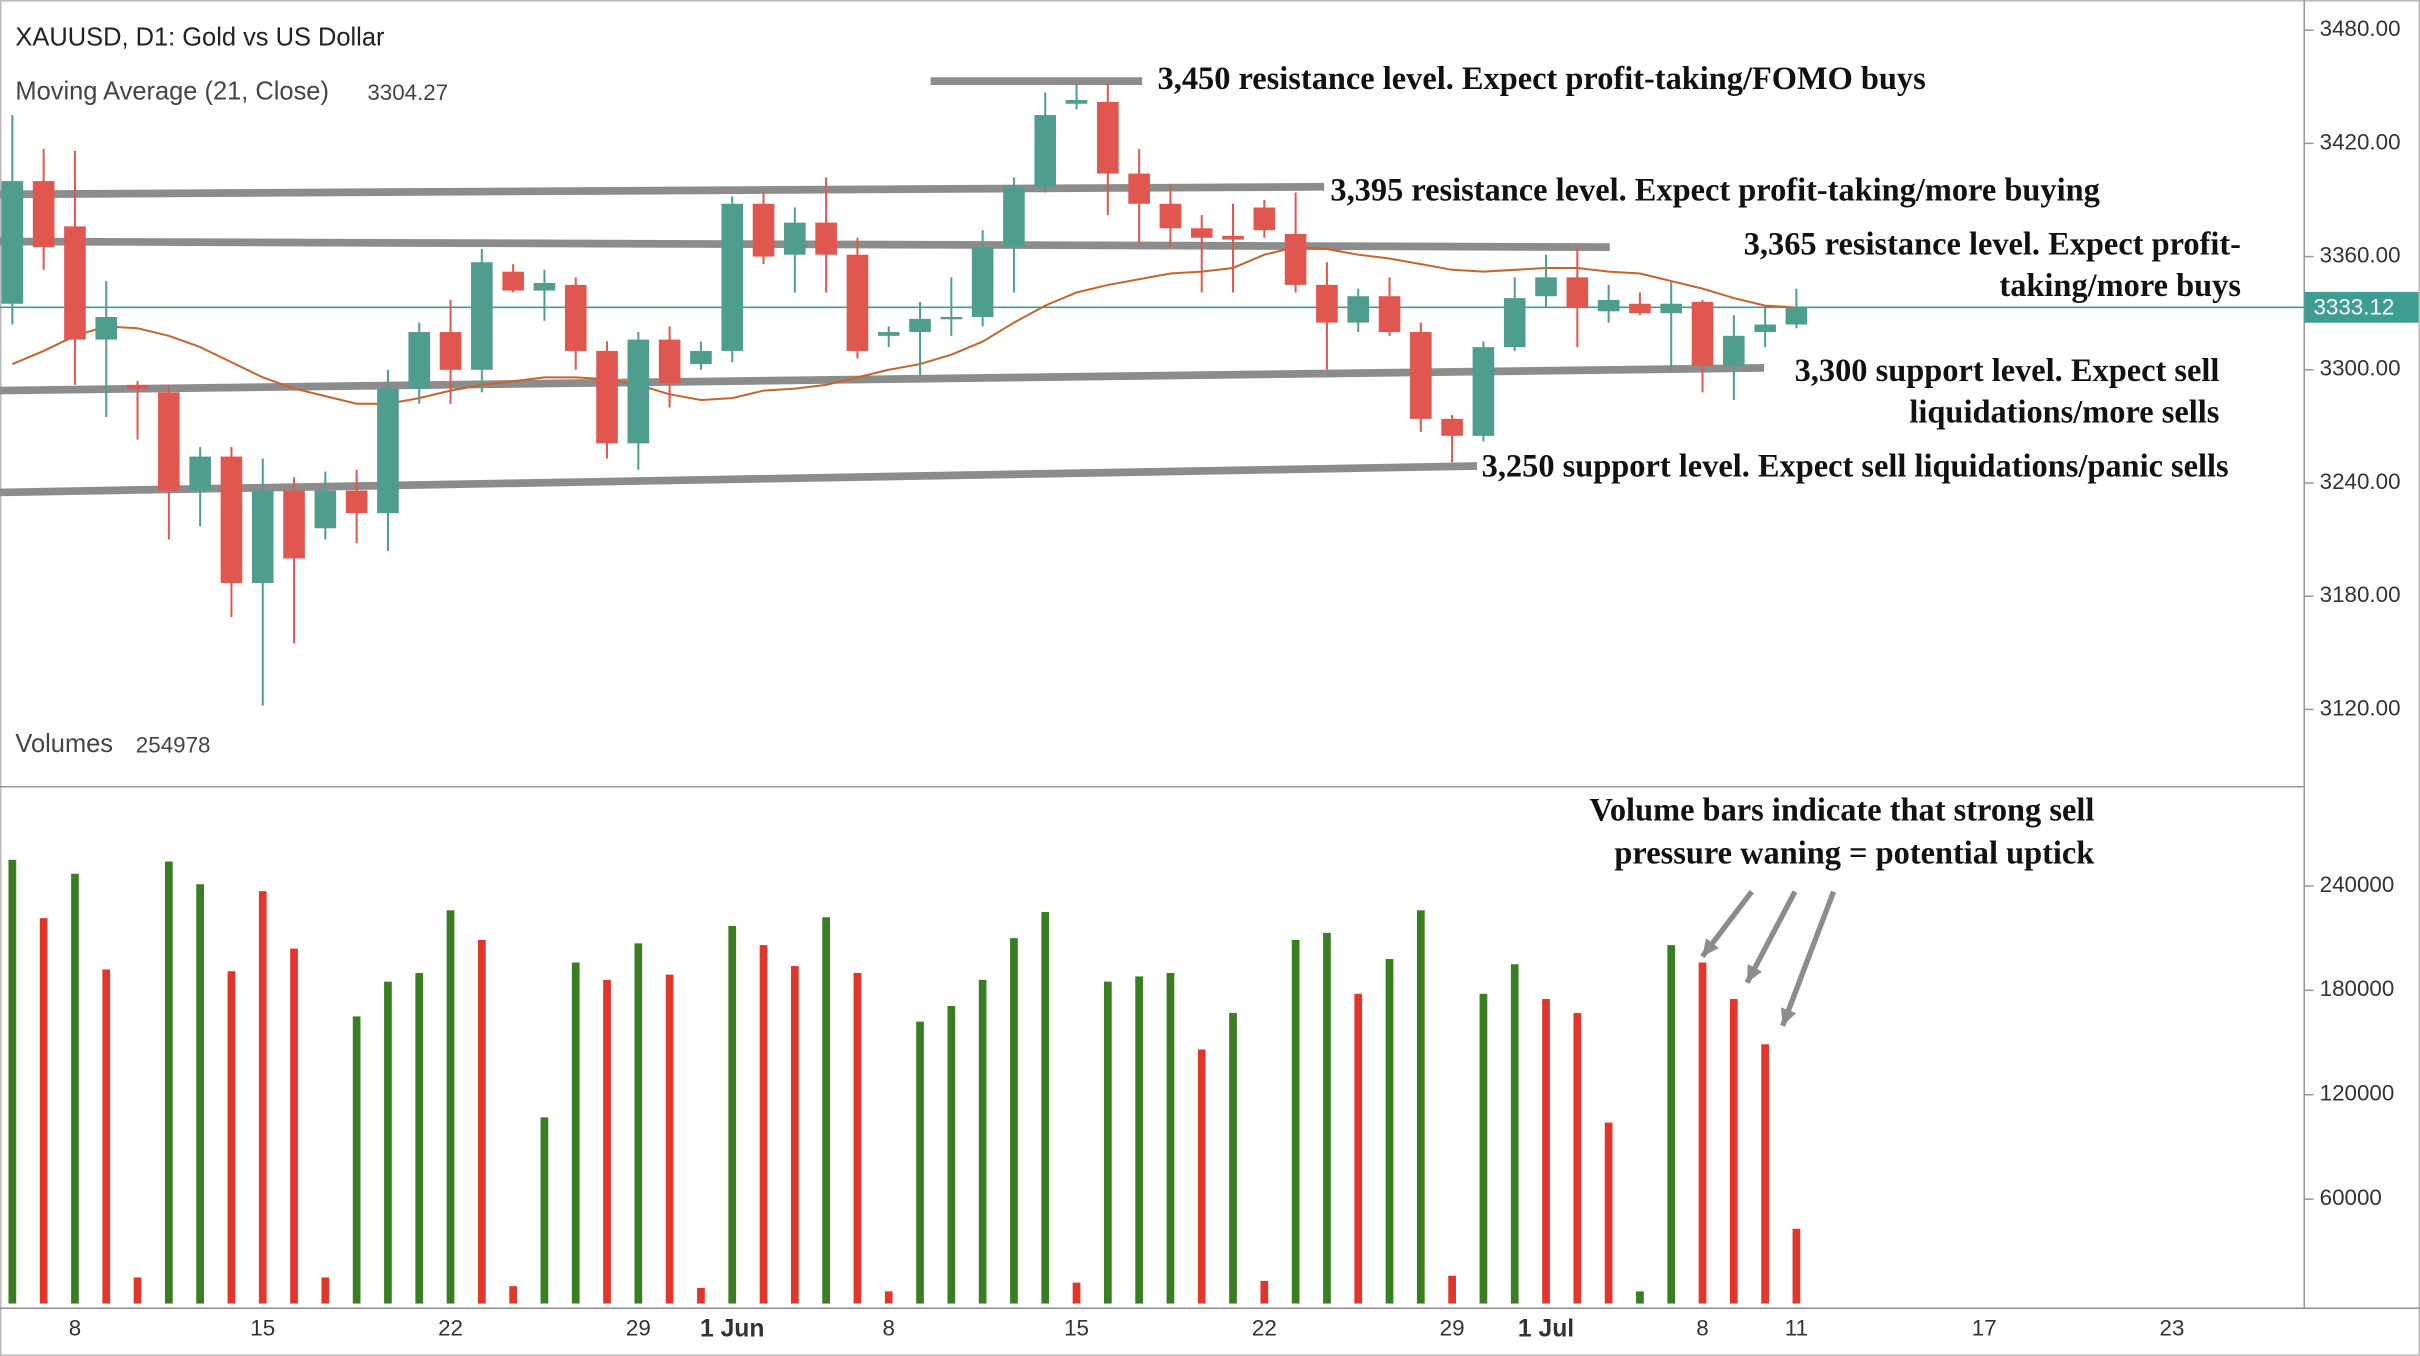 Image resolution: width=2420 pixels, height=1356 pixels. Describe the element at coordinates (2357, 884) in the screenshot. I see `y-tick-label: 240000` at that location.